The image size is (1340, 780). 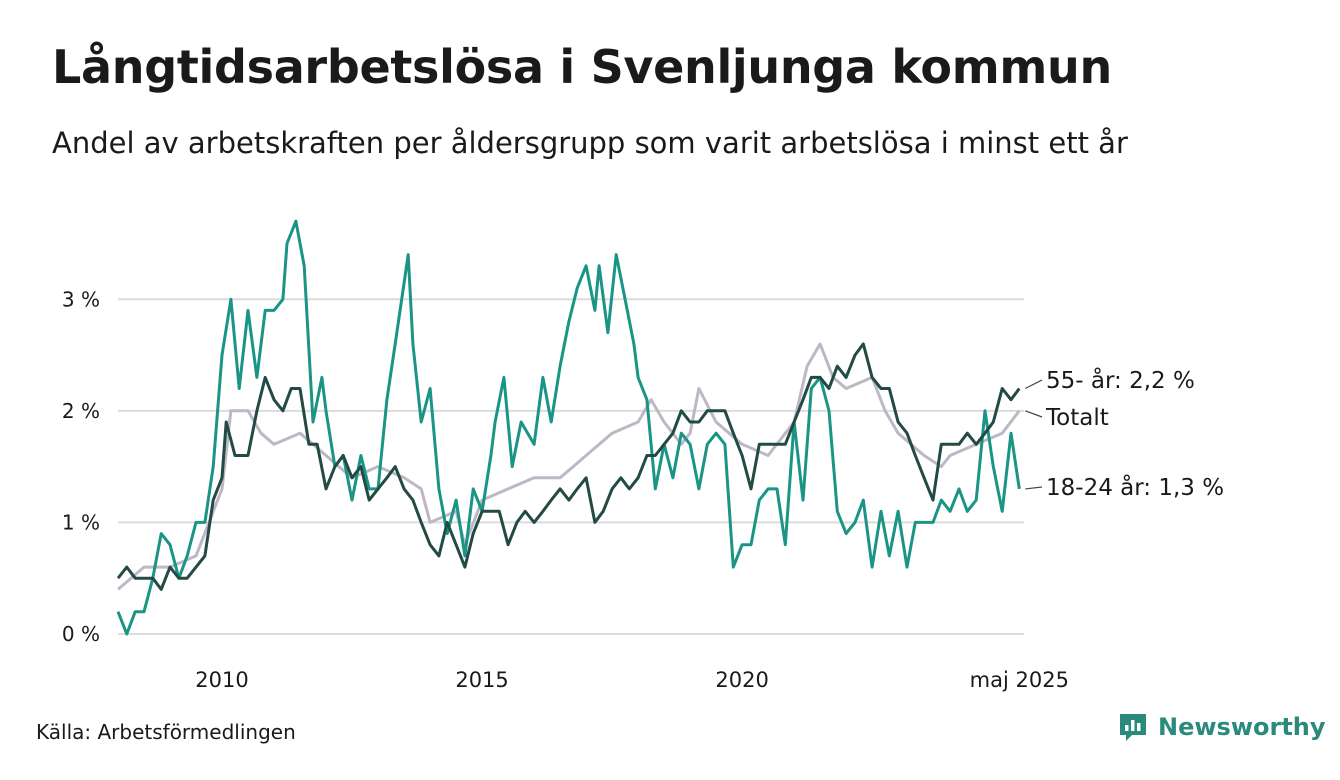 What do you see at coordinates (81, 466) in the screenshot?
I see `y-axis-ticks: 0 % 1 % 2 % 3 %` at bounding box center [81, 466].